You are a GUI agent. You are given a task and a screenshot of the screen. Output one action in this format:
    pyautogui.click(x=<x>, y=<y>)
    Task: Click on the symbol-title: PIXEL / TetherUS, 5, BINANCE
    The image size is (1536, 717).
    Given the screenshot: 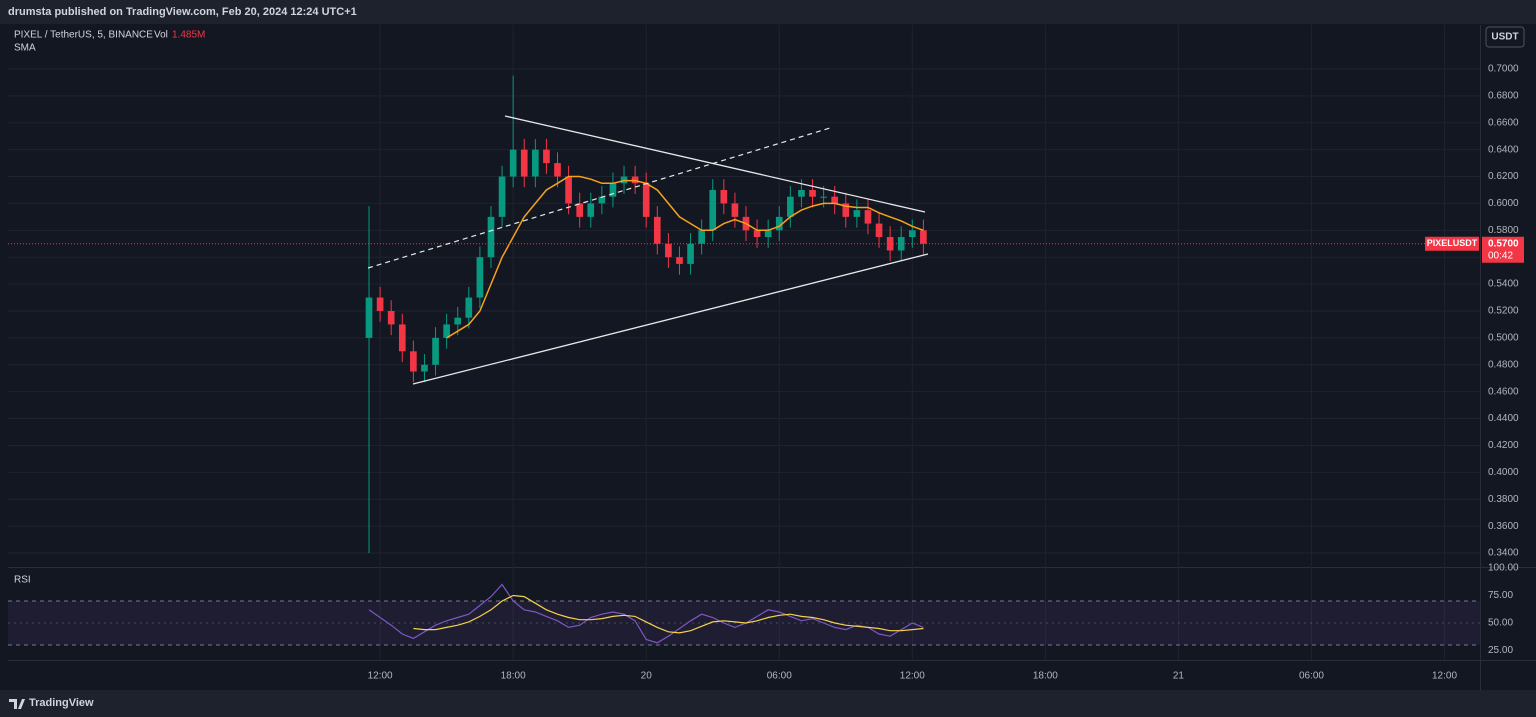 What is the action you would take?
    pyautogui.click(x=83, y=35)
    